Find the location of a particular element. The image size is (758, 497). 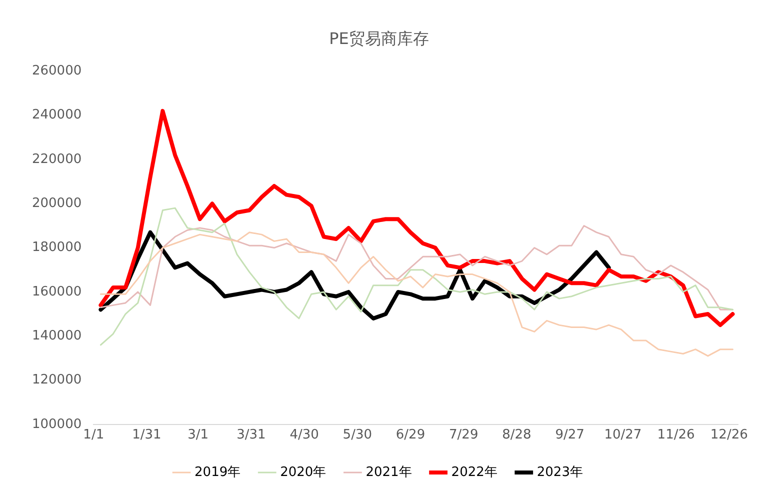

x-tick-label: 7/29 is located at coordinates (463, 435).